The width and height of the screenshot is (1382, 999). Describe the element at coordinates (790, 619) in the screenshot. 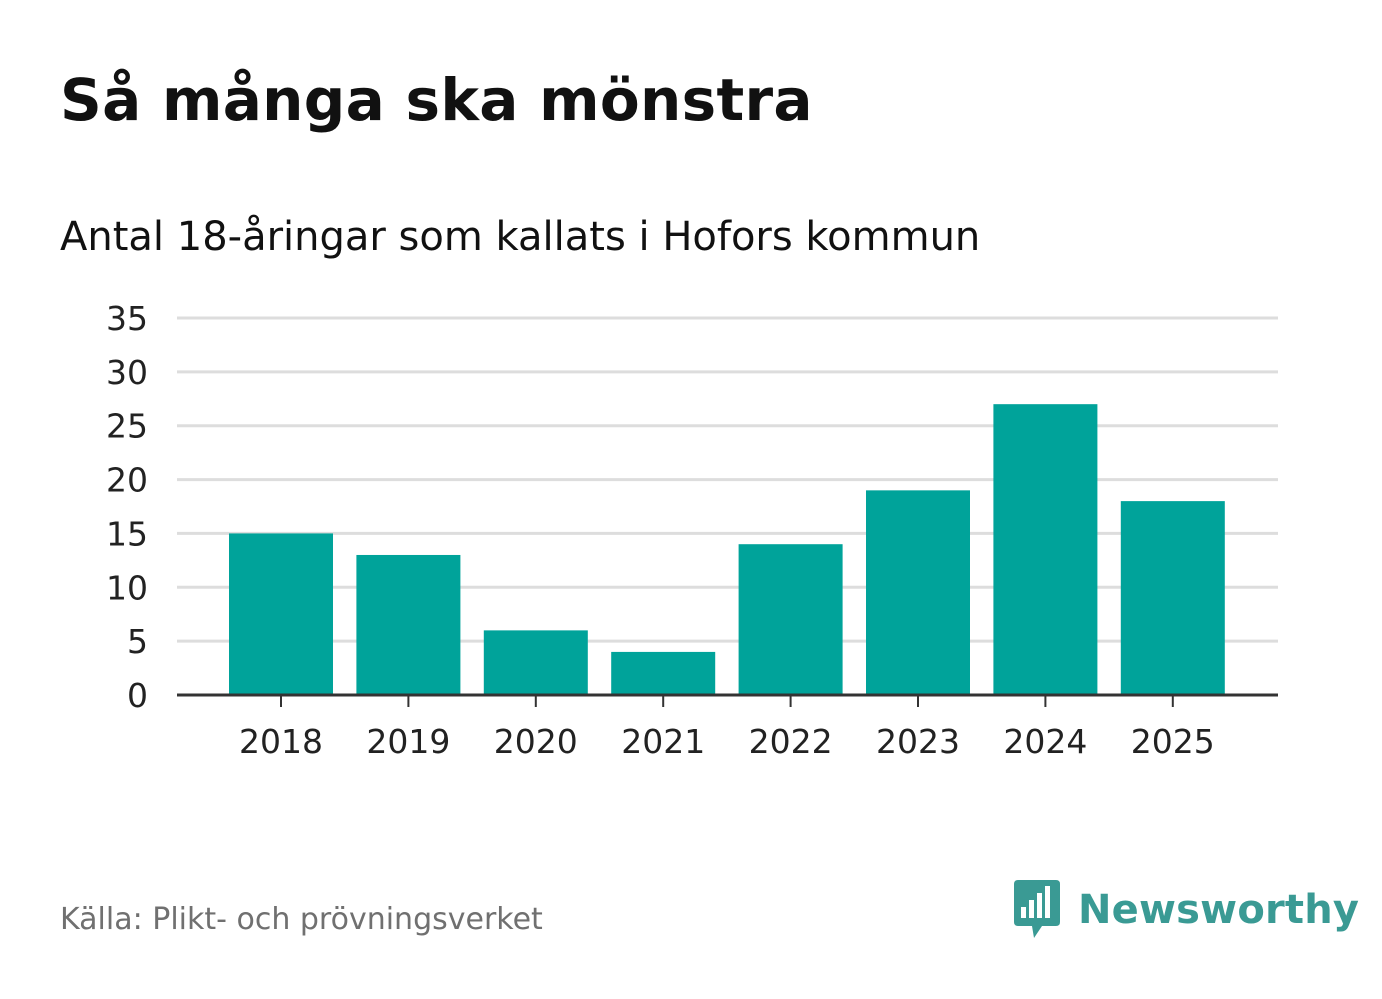

I see `bar-2022` at that location.